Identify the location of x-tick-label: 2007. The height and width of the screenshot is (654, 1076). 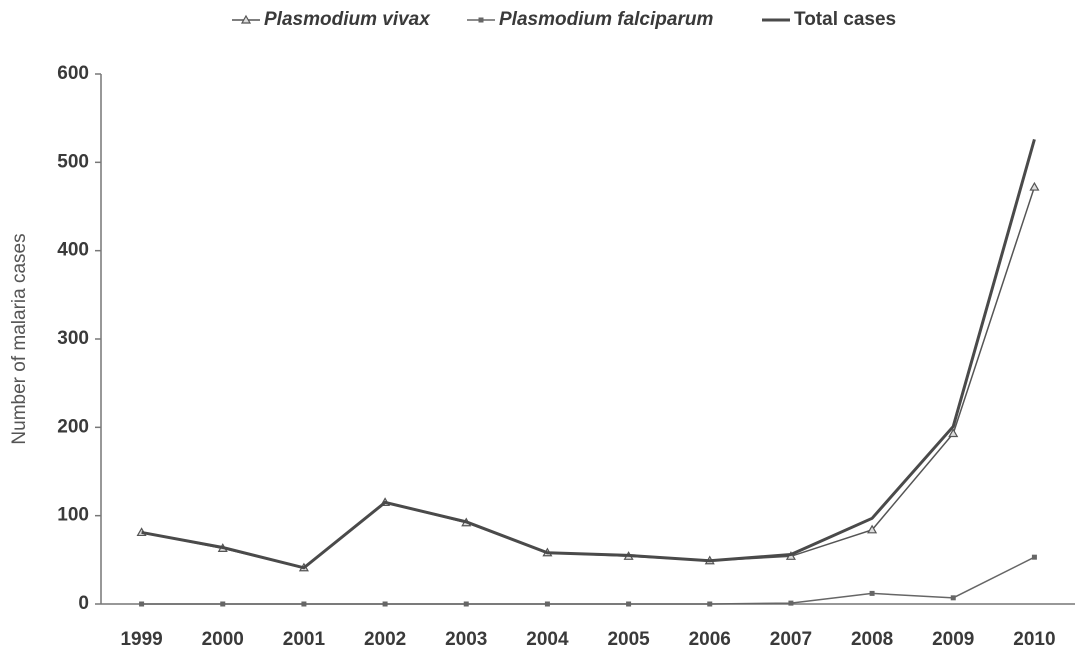
(791, 639).